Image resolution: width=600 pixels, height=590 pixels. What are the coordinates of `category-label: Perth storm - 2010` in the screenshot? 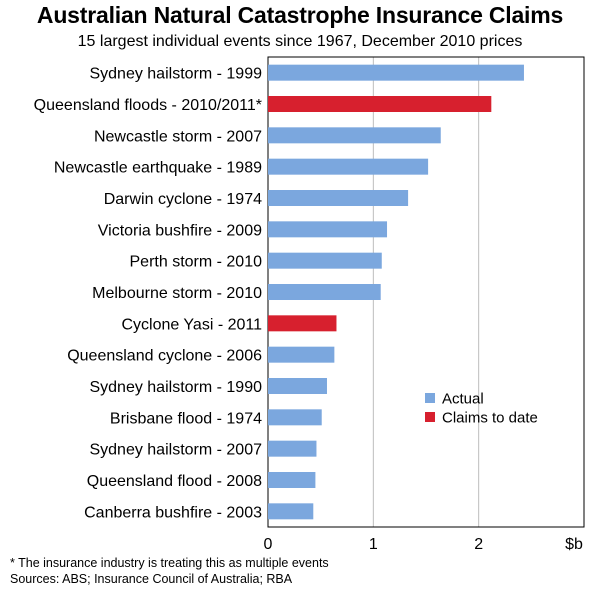 It's located at (196, 262).